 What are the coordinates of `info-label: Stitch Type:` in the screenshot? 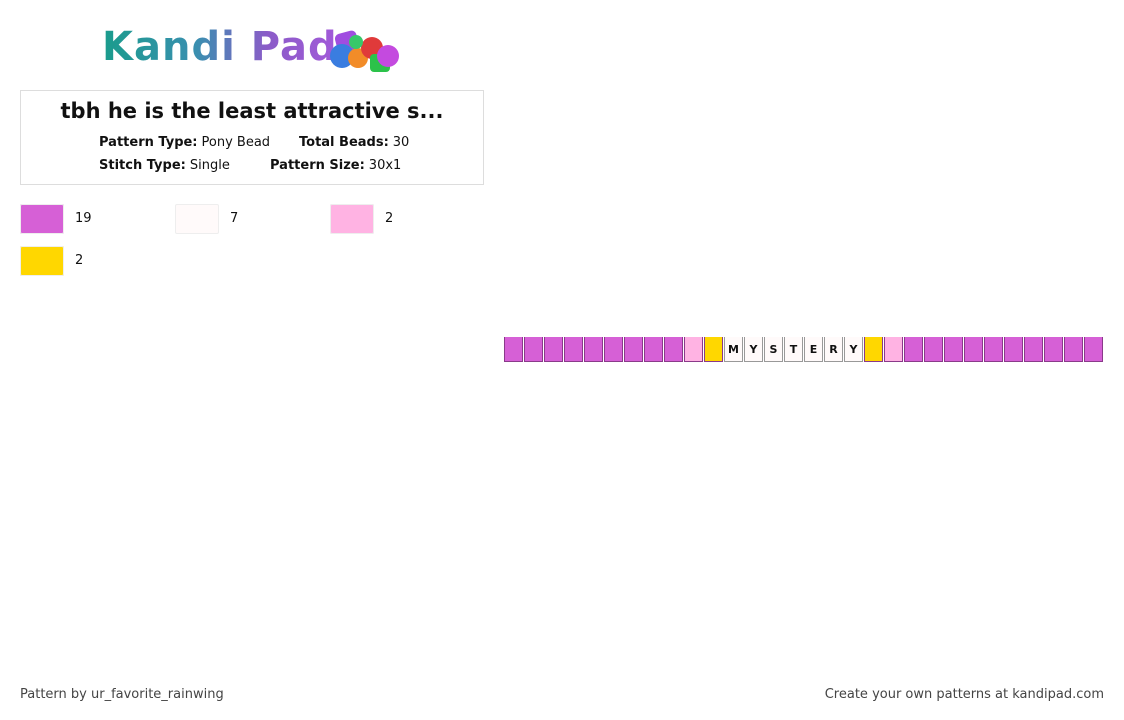 It's located at (142, 165).